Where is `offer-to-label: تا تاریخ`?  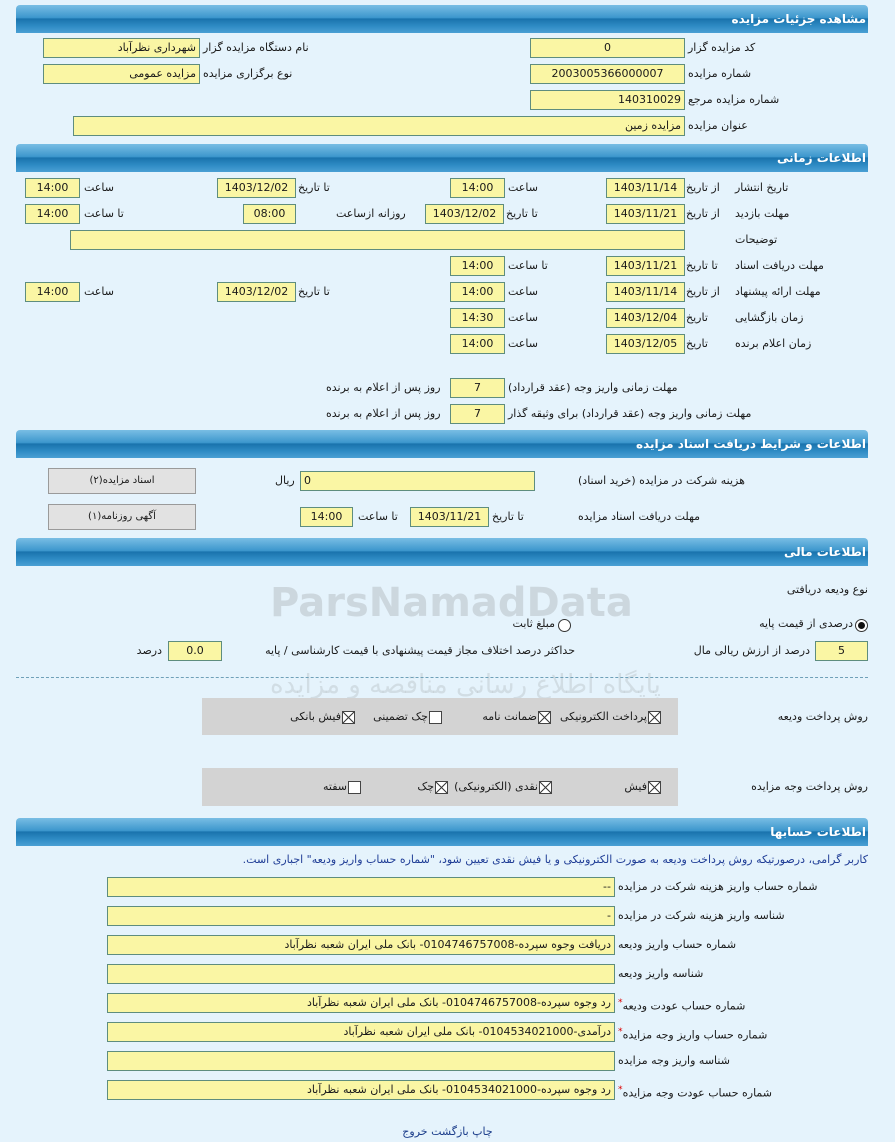
offer-to-label: تا تاریخ is located at coordinates (314, 291).